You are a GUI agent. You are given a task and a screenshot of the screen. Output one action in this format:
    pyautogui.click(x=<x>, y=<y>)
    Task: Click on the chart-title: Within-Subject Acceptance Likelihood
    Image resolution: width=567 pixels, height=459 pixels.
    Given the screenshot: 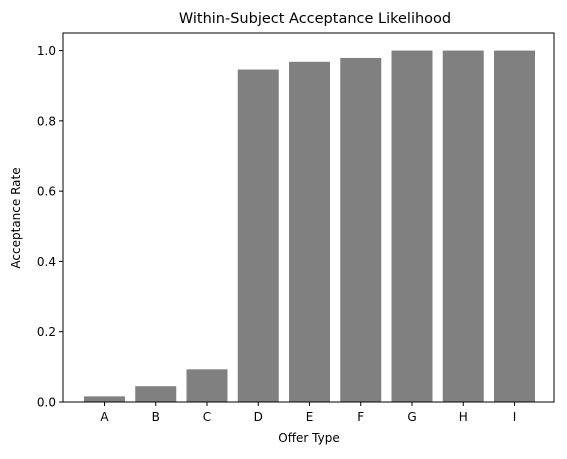 What is the action you would take?
    pyautogui.click(x=315, y=19)
    